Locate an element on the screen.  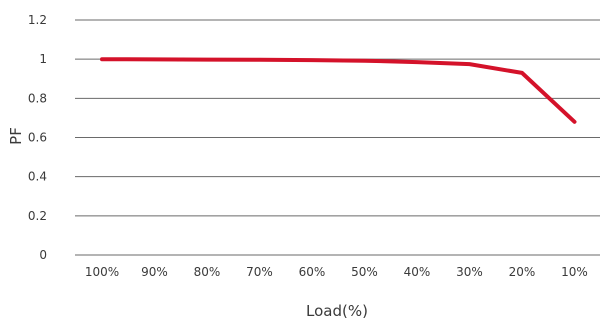
y-tick-label: 1.2 is located at coordinates (37, 20).